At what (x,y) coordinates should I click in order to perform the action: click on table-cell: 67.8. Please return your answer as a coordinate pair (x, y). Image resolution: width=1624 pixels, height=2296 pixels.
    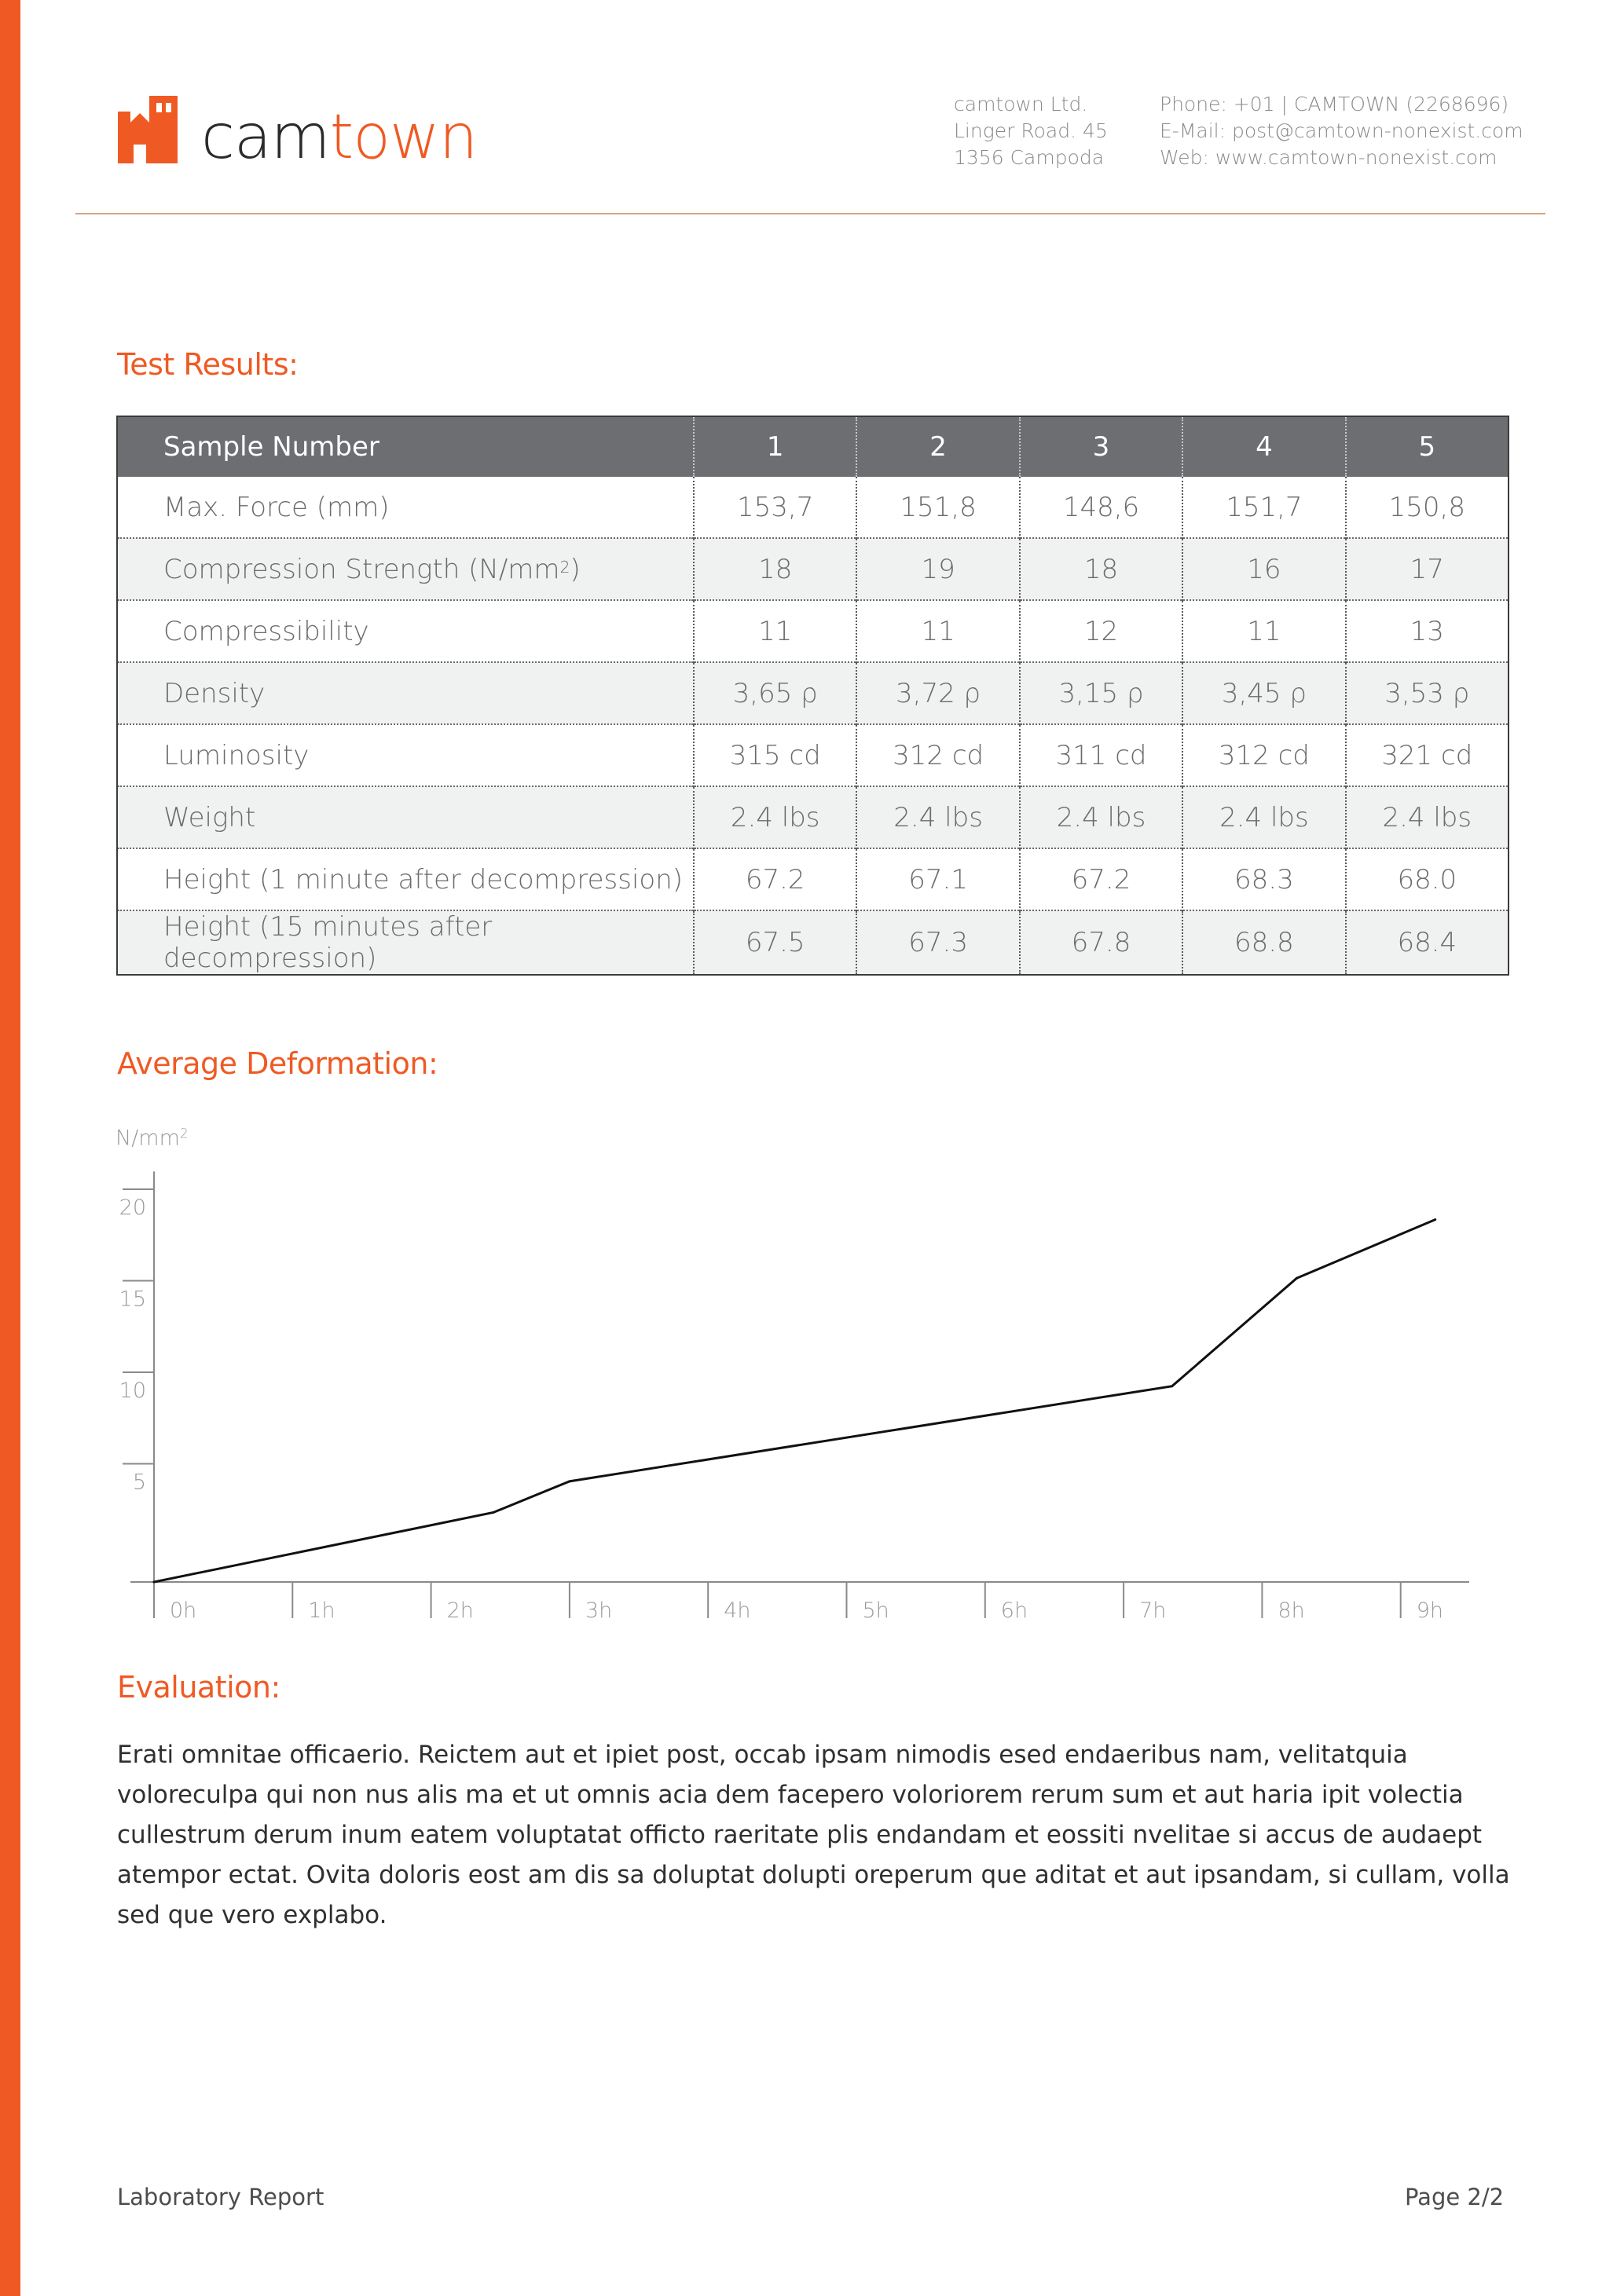
    Looking at the image, I should click on (1100, 942).